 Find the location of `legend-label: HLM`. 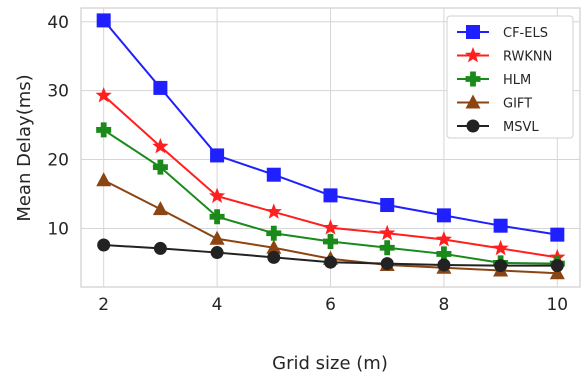

legend-label: HLM is located at coordinates (517, 80).